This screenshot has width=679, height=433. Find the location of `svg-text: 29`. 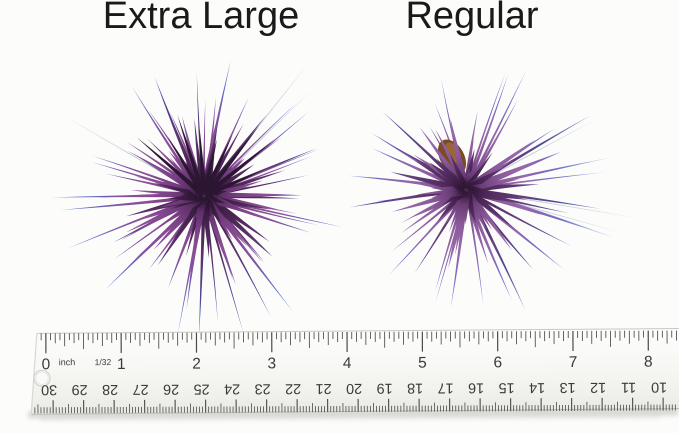

svg-text: 29 is located at coordinates (79, 389).